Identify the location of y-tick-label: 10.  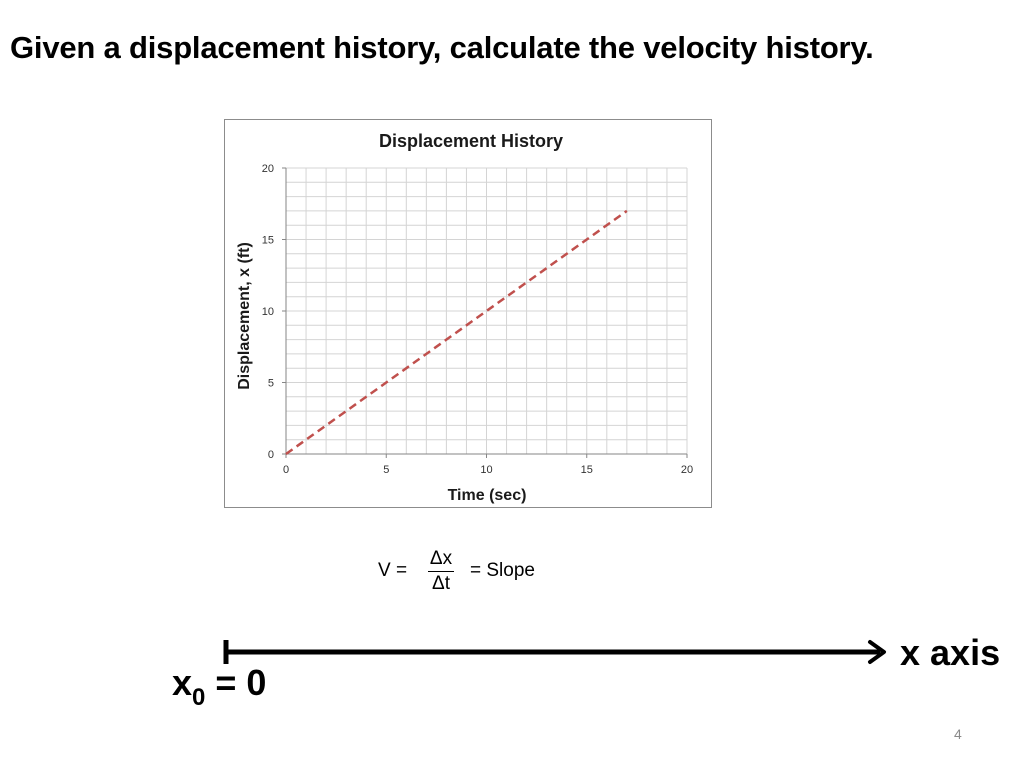
(268, 312).